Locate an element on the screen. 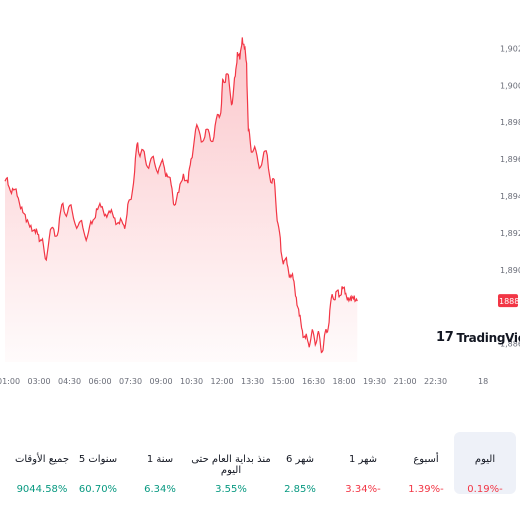 Image resolution: width=520 pixels, height=520 pixels. period-1-year: 1 سنة 6.34% is located at coordinates (160, 463).